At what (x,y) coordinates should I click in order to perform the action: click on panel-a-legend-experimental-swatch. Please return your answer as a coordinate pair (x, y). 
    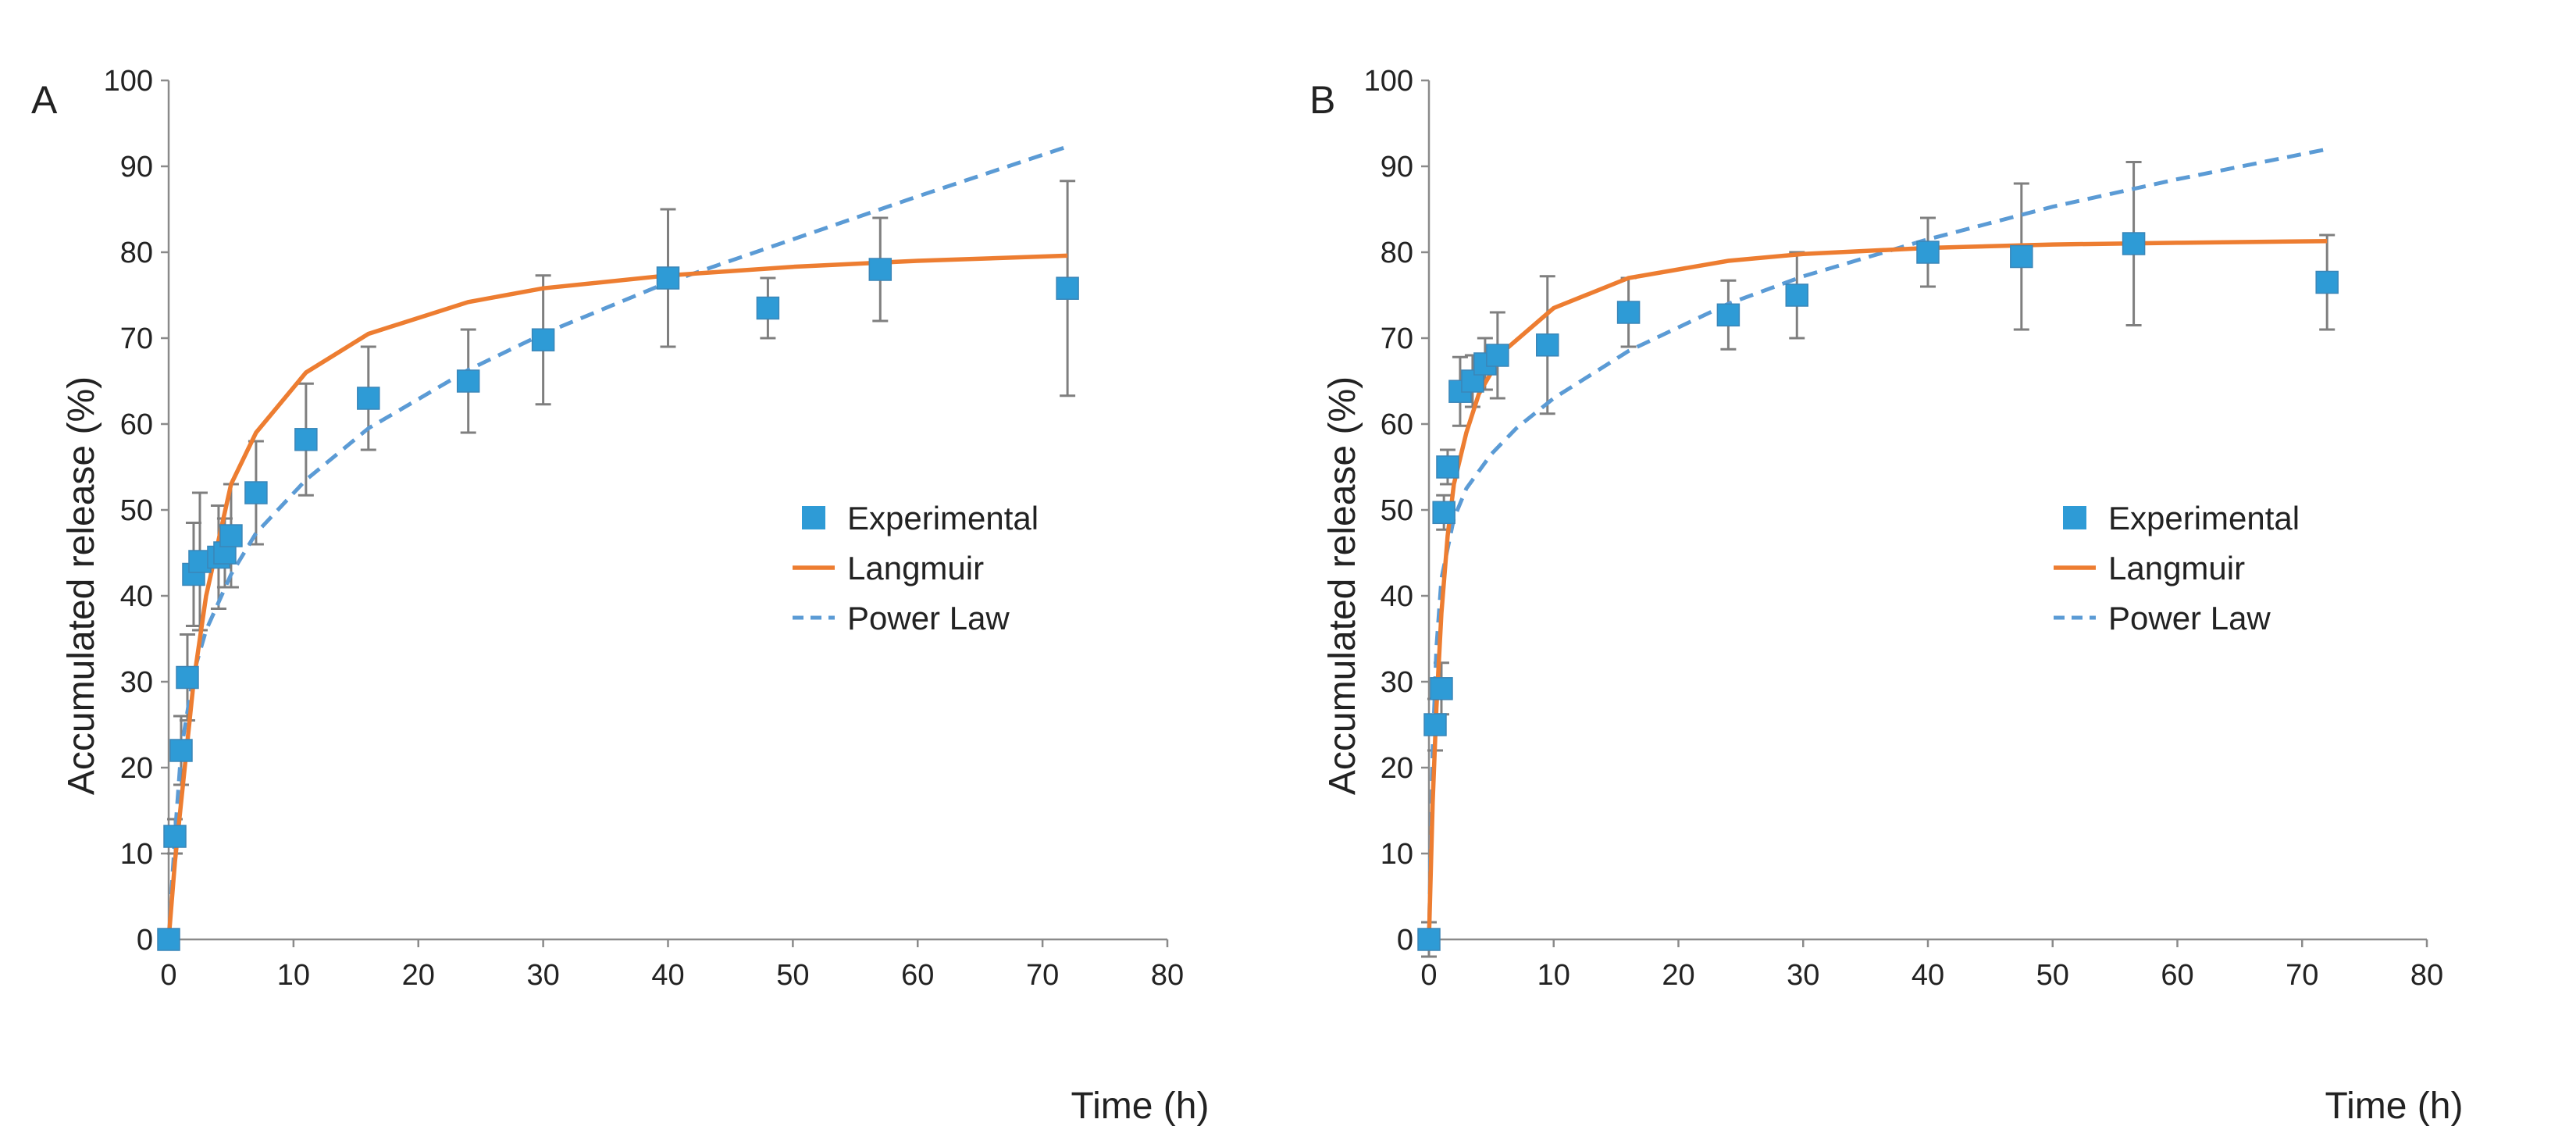
    Looking at the image, I should click on (814, 517).